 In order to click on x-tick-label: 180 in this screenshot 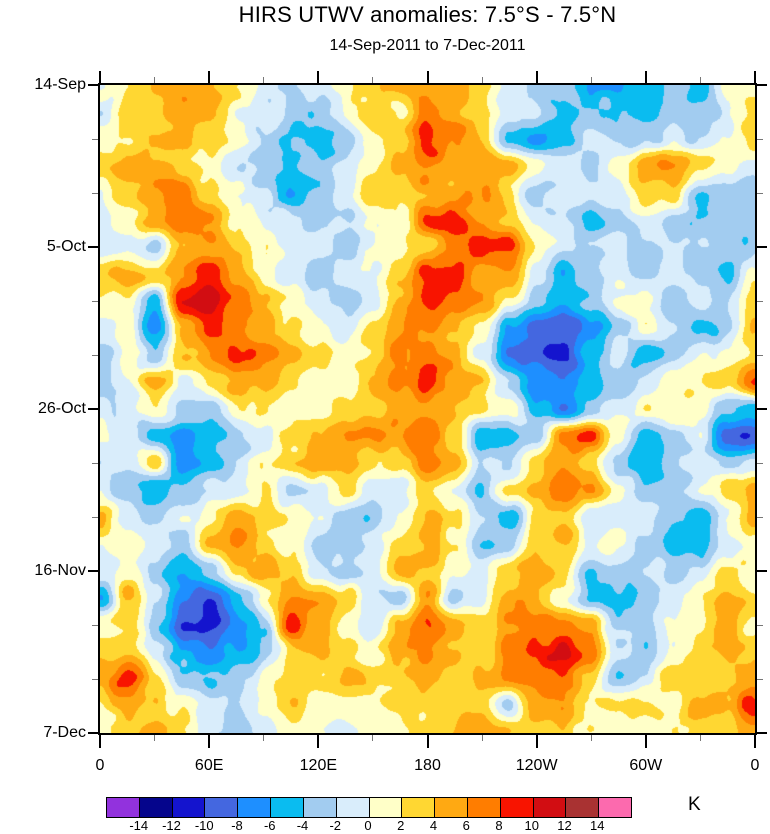, I will do `click(427, 765)`.